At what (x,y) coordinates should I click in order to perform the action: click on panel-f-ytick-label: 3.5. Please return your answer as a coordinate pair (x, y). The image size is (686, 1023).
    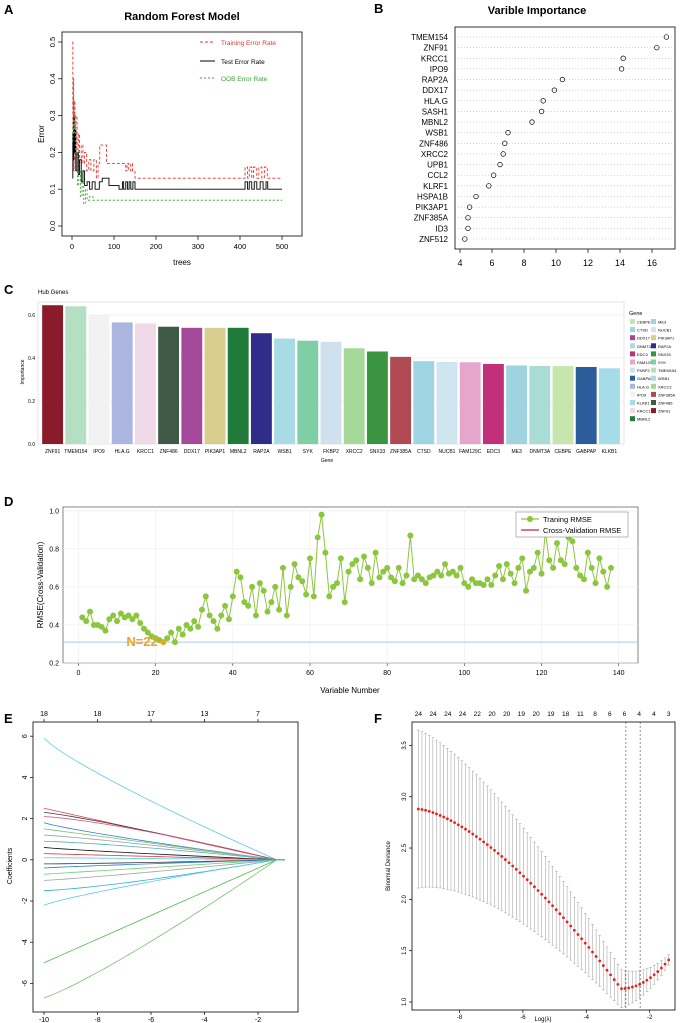
    Looking at the image, I should click on (405, 745).